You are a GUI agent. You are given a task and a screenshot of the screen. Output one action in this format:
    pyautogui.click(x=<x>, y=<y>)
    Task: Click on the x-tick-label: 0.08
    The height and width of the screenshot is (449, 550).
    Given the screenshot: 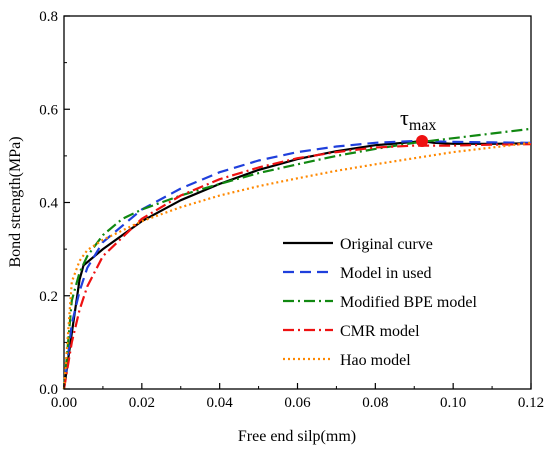 What is the action you would take?
    pyautogui.click(x=375, y=403)
    